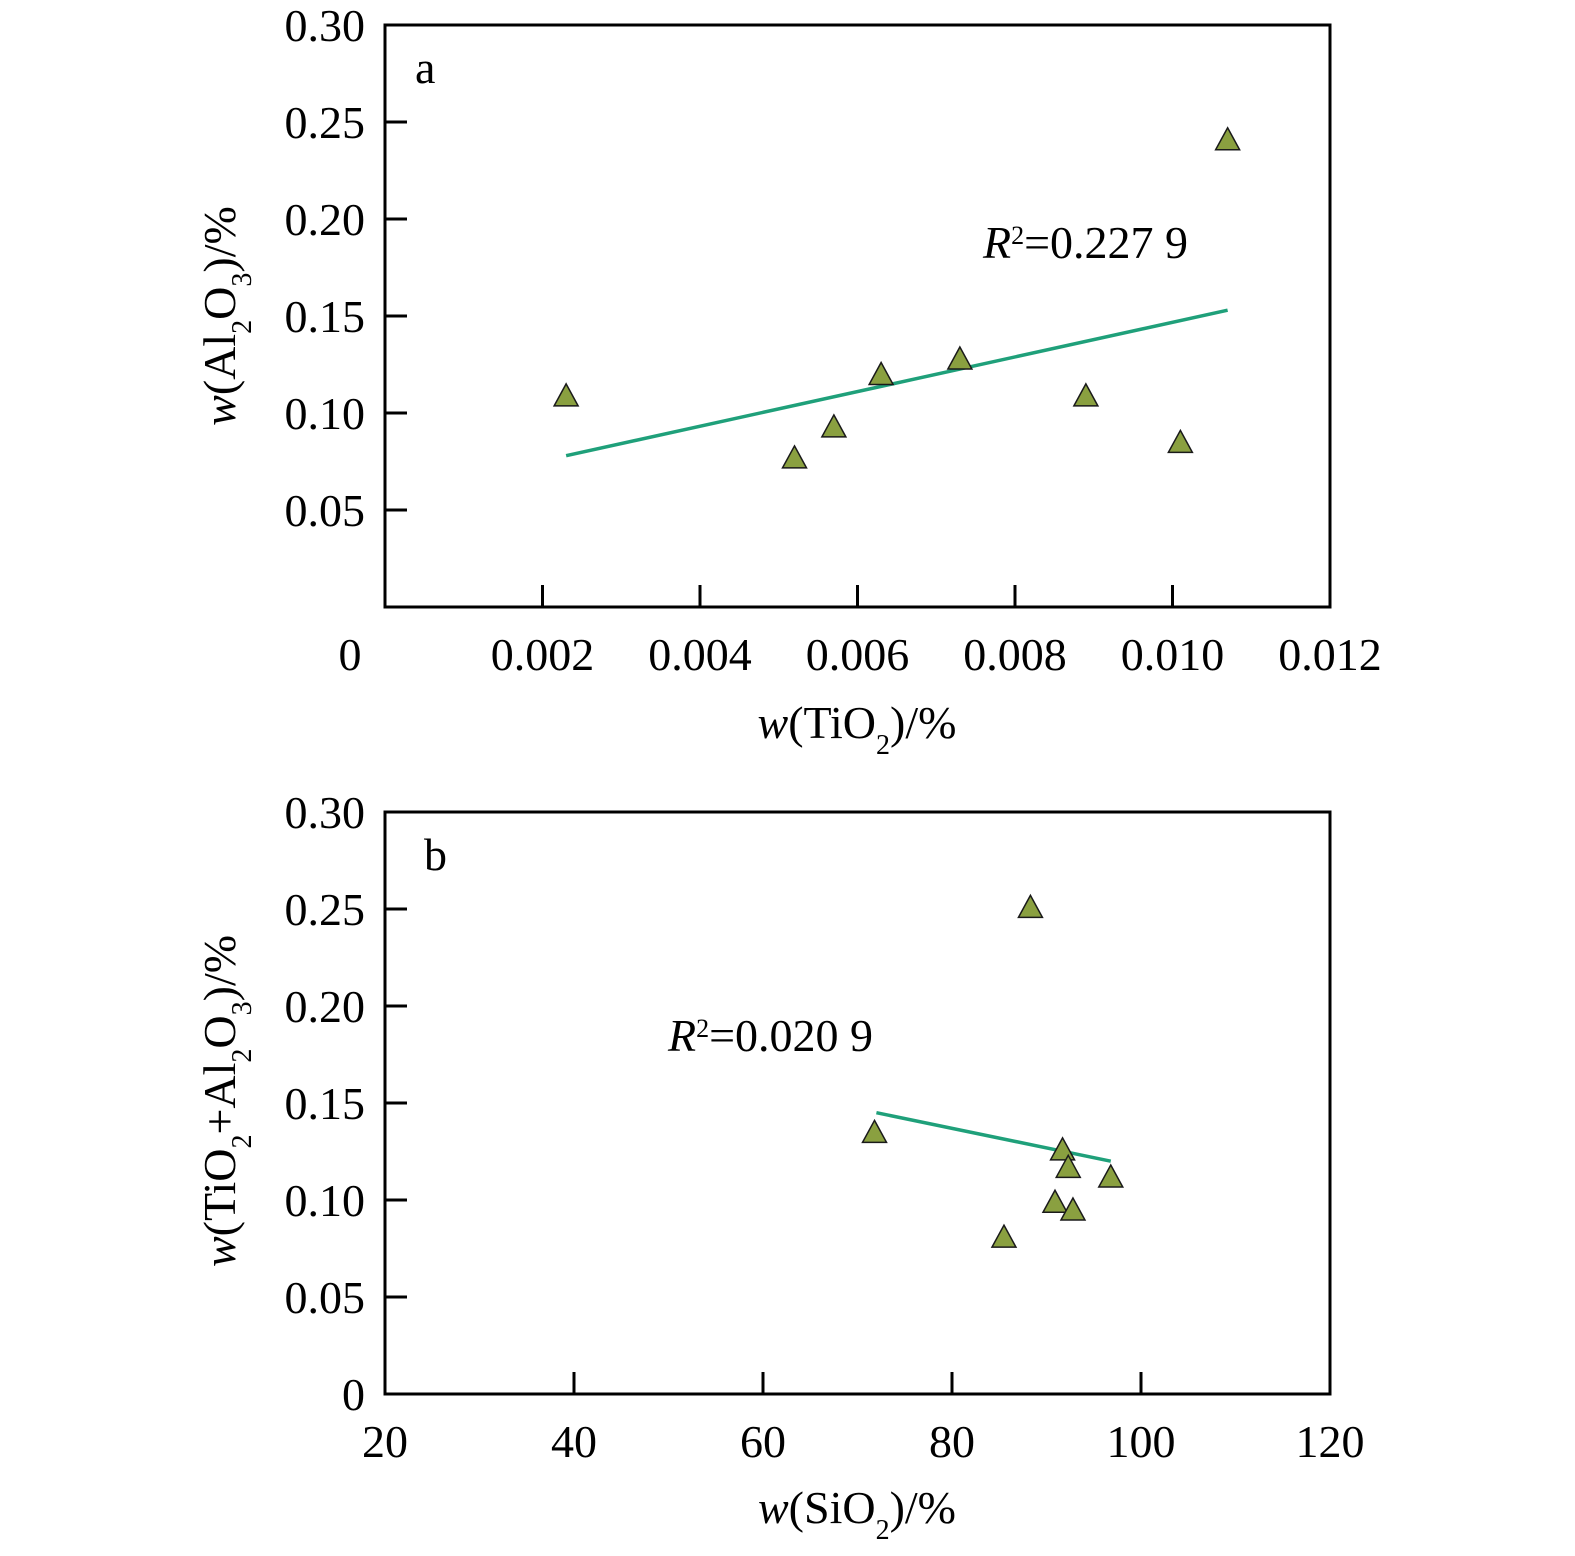  What do you see at coordinates (863, 1419) in the screenshot?
I see `x-ticks-b: 20 40 60 80 100 120` at bounding box center [863, 1419].